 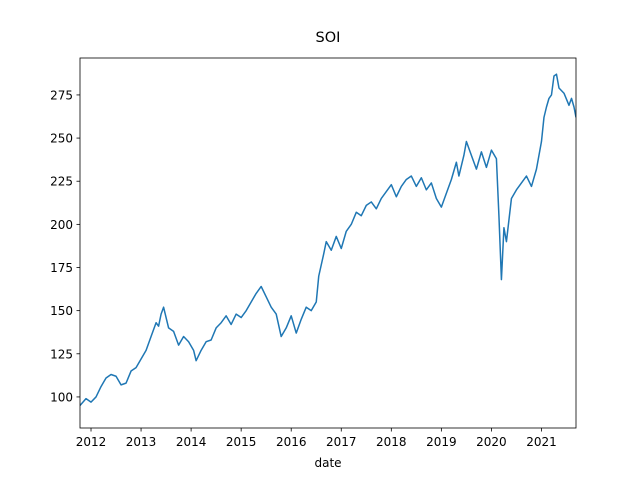 I want to click on y-tick-label: 275, so click(x=61, y=95).